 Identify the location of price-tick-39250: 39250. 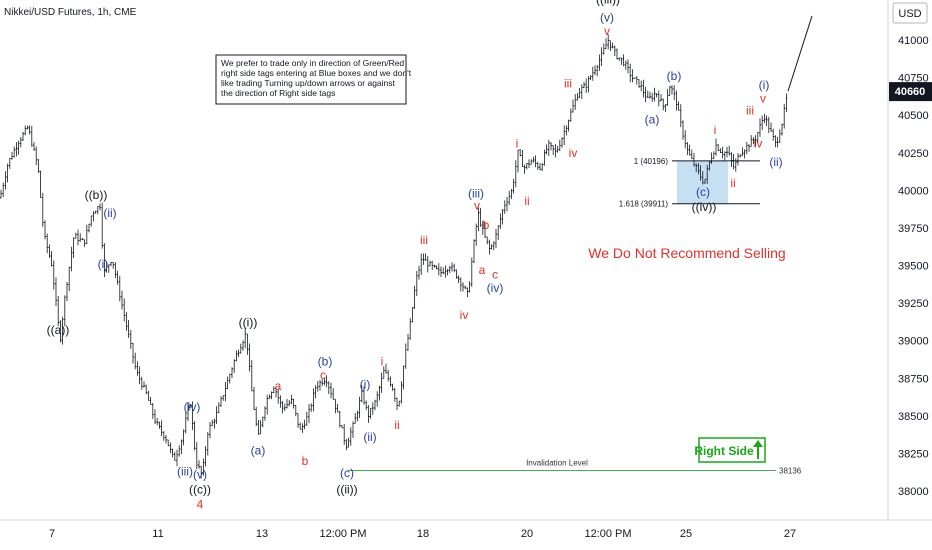
(913, 304).